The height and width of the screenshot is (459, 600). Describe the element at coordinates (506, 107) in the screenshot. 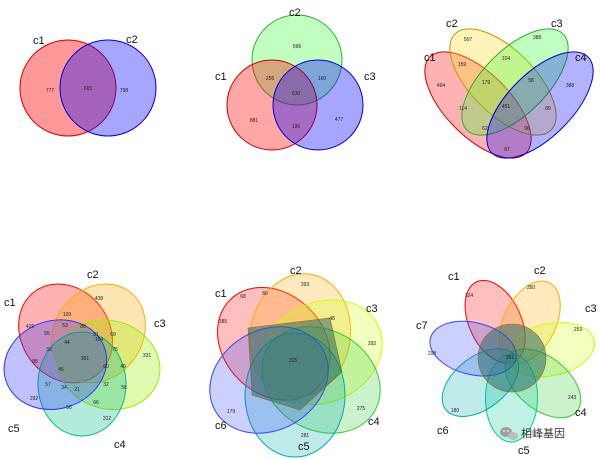

I see `venn4-value-9: 451` at that location.